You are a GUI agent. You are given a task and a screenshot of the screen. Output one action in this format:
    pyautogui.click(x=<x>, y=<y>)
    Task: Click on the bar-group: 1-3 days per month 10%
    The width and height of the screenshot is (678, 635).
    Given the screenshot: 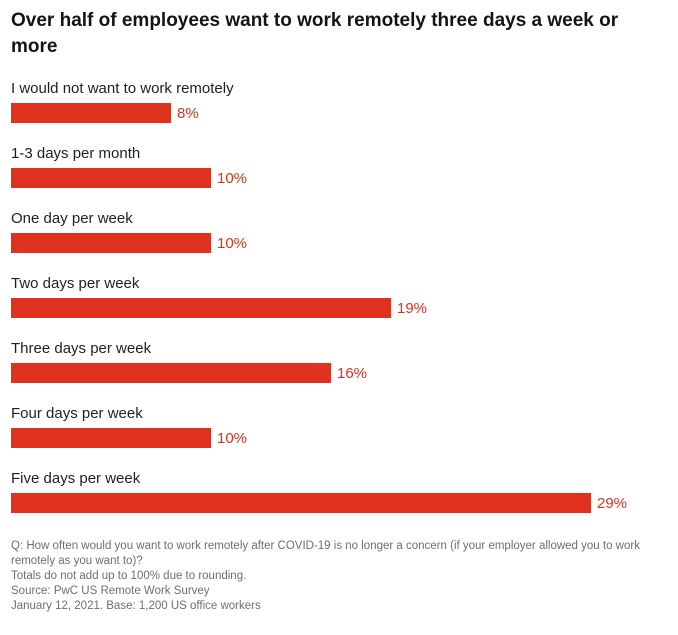 What is the action you would take?
    pyautogui.click(x=337, y=166)
    